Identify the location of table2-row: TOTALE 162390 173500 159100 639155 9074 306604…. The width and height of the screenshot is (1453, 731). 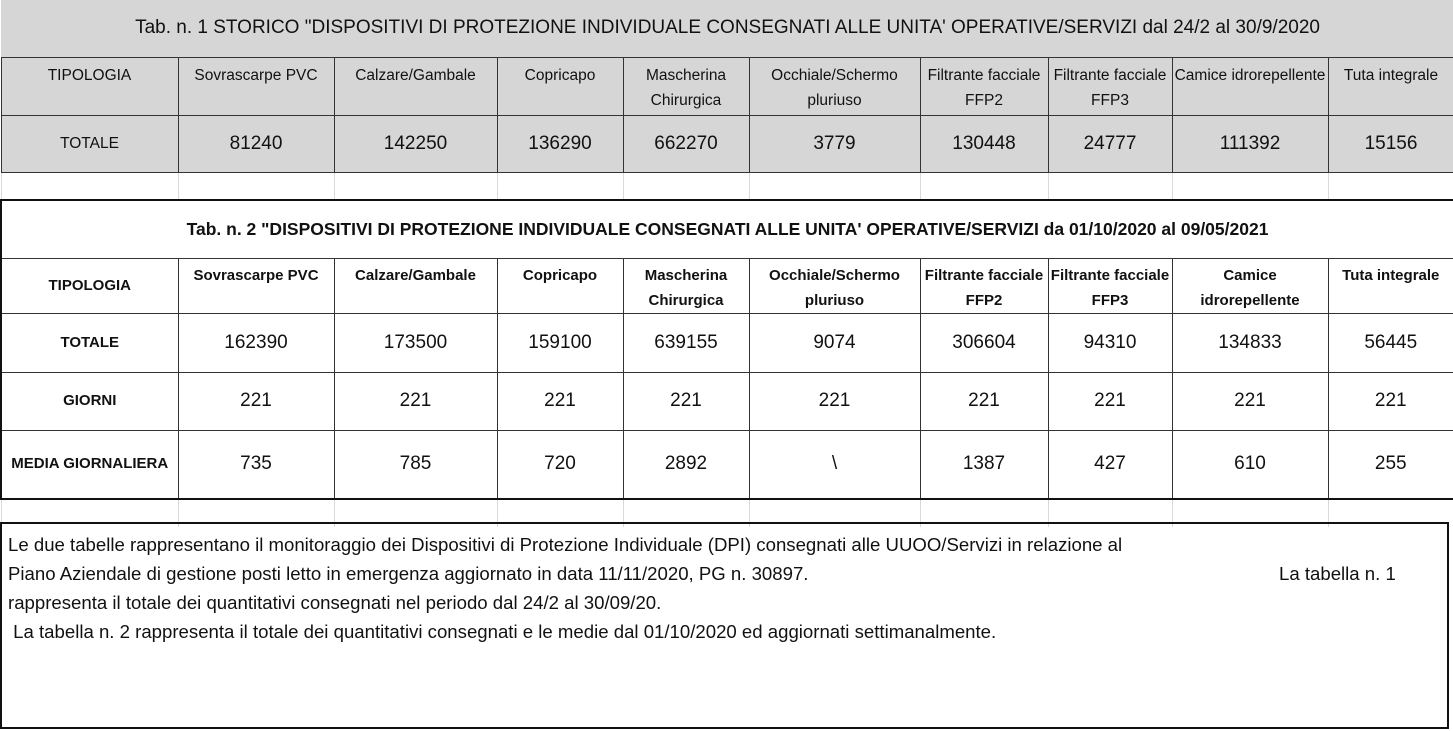
(726, 342).